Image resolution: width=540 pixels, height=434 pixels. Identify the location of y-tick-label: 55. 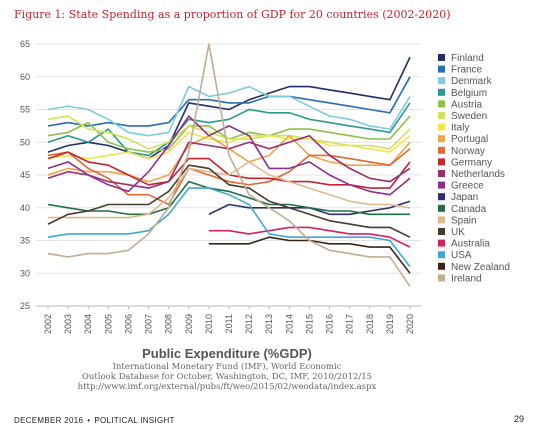
(25, 110).